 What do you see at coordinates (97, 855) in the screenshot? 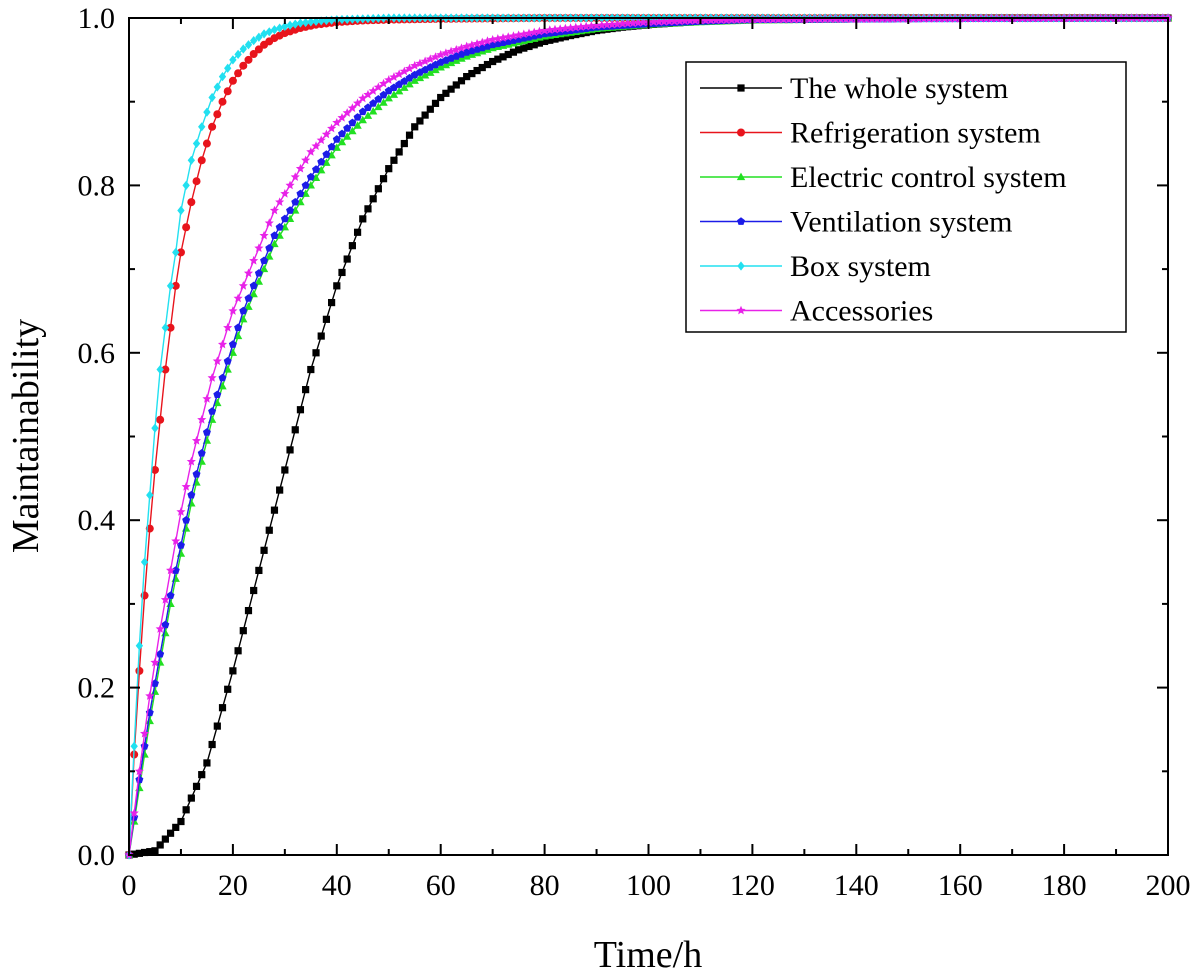
I see `y-tick-label: 0.0` at bounding box center [97, 855].